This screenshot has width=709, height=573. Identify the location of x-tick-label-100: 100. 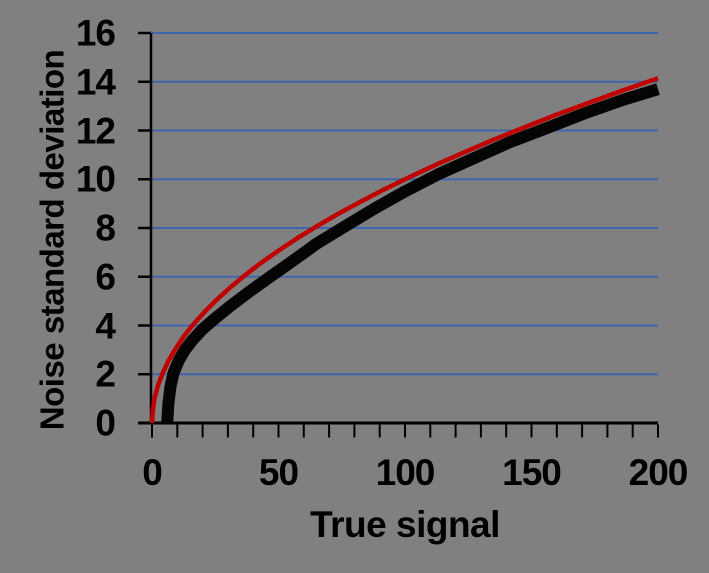
(405, 472).